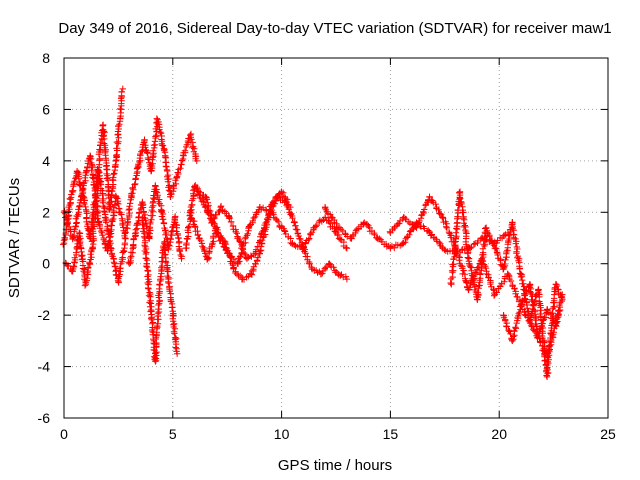 The width and height of the screenshot is (640, 480). Describe the element at coordinates (46, 58) in the screenshot. I see `y-tick-label: 8` at that location.